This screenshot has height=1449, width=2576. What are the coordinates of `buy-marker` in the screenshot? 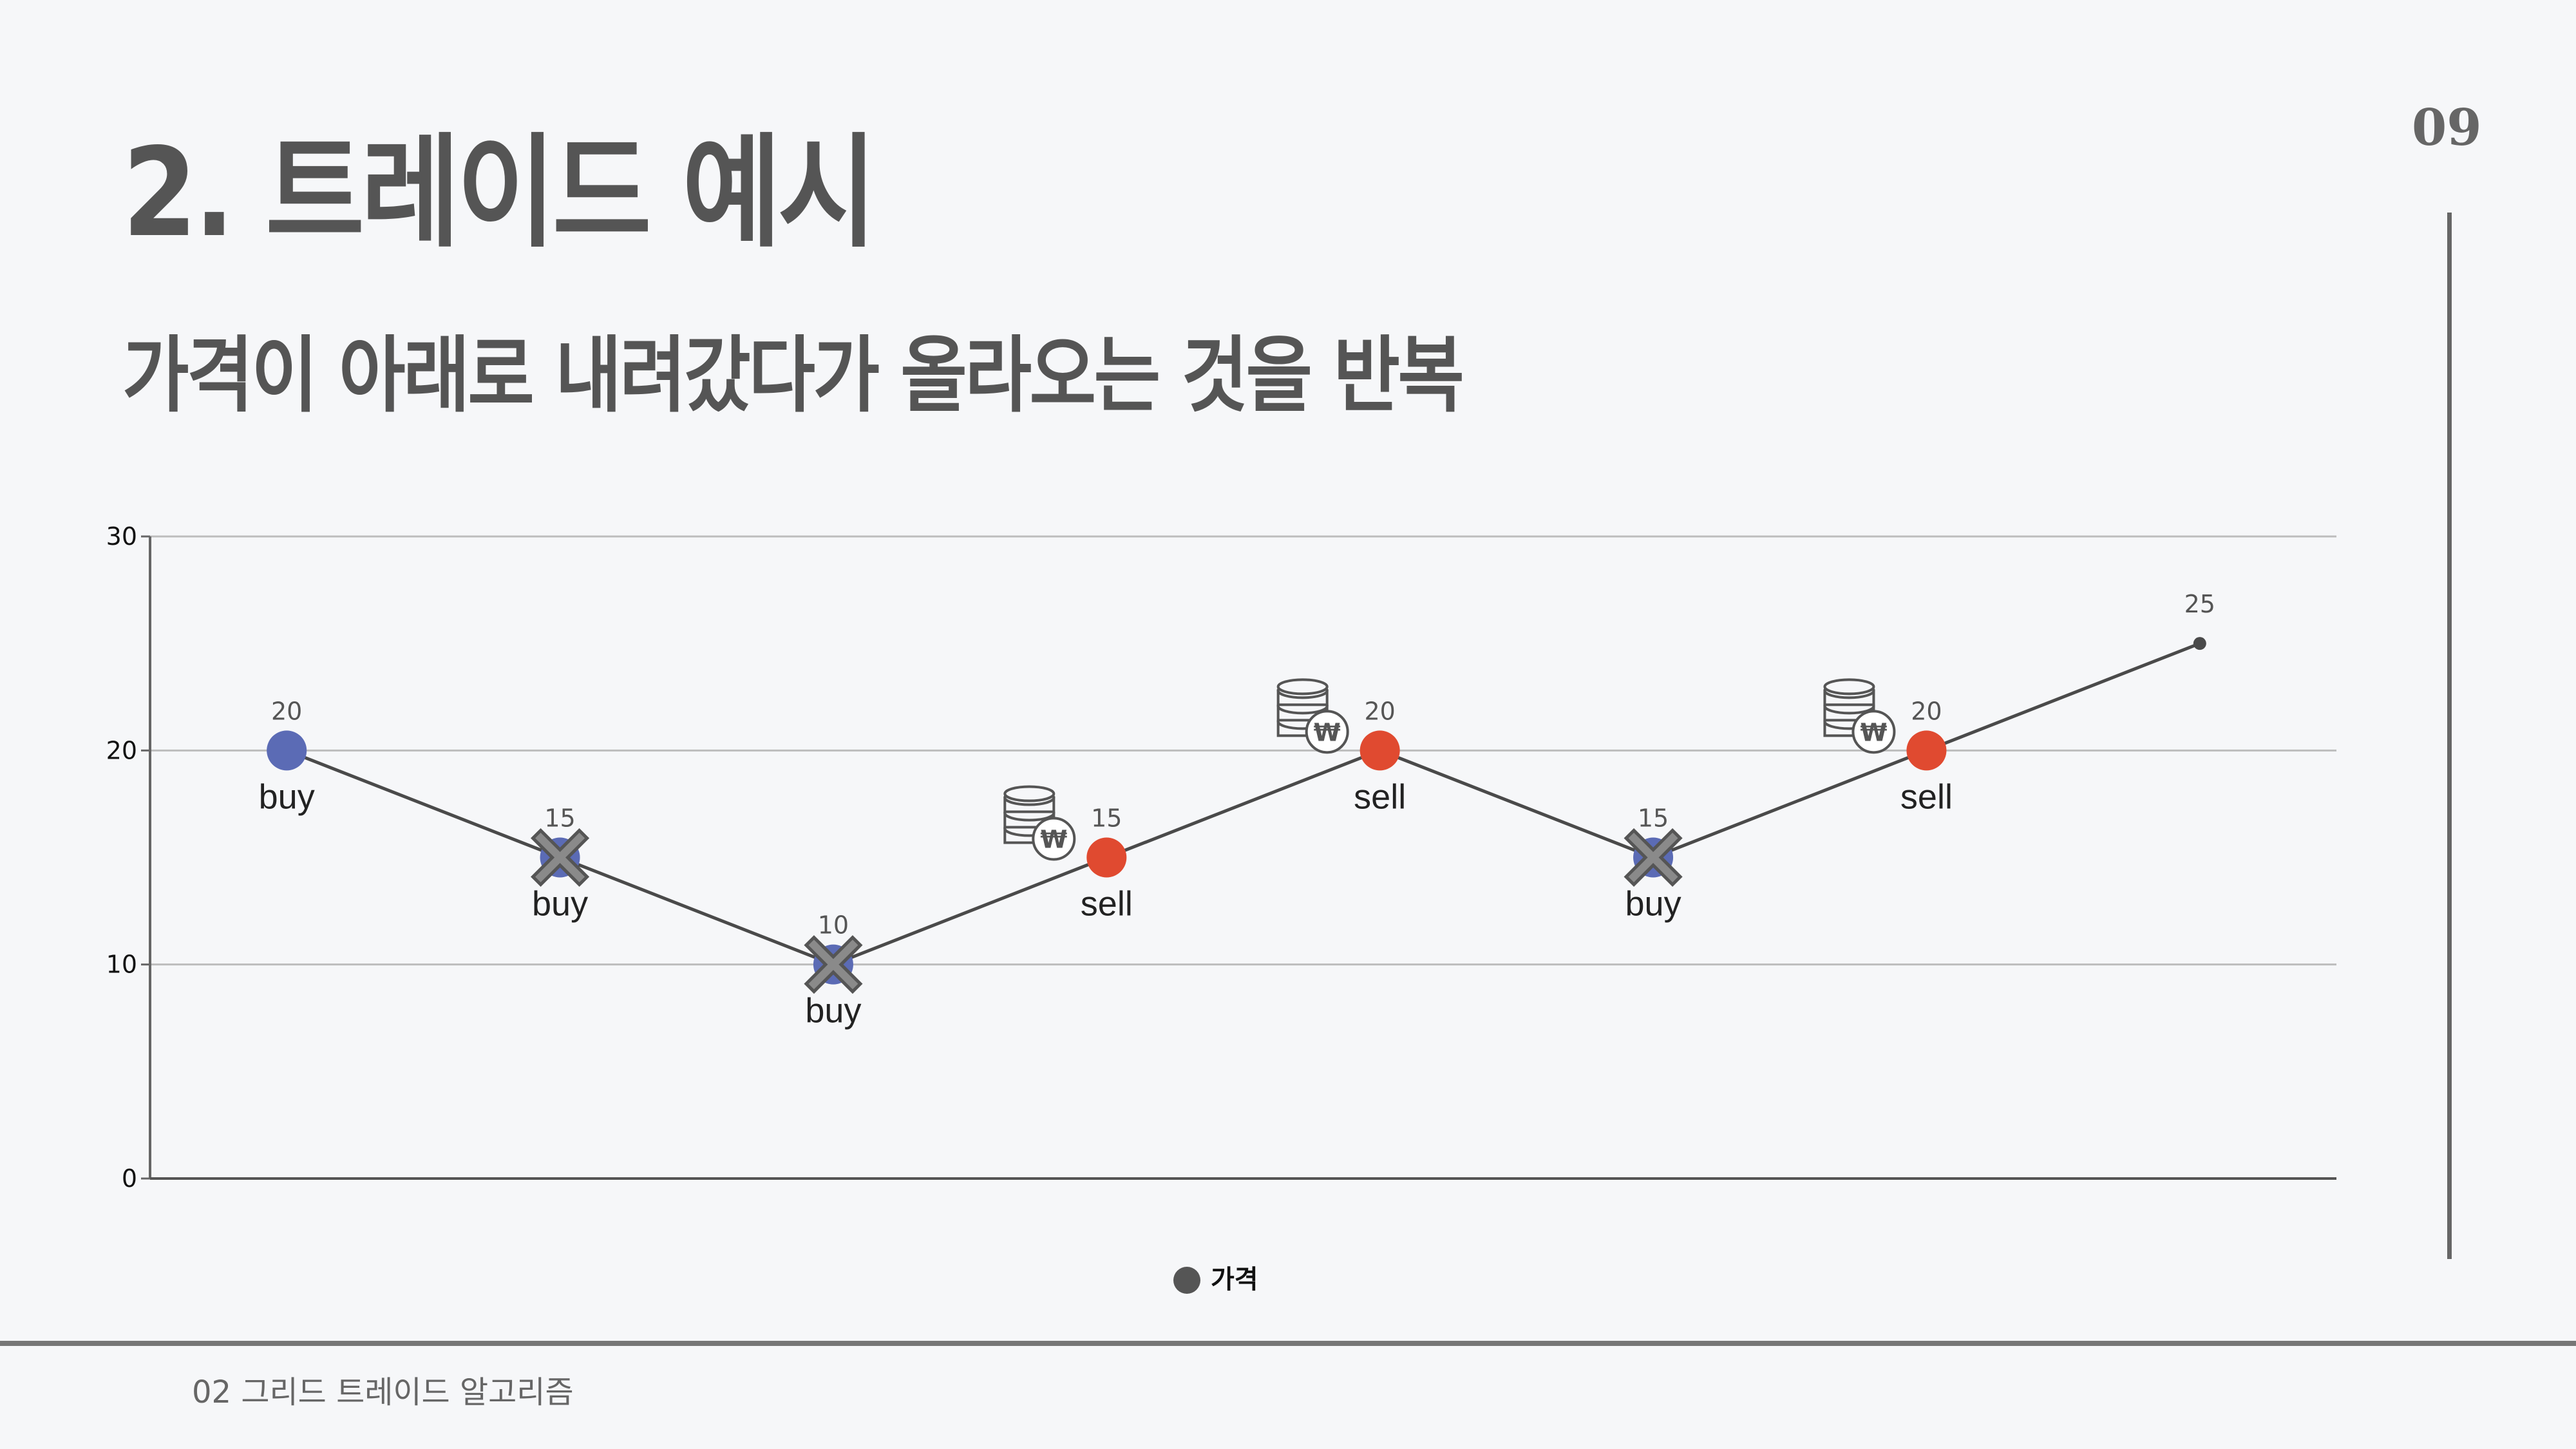 It's located at (287, 750).